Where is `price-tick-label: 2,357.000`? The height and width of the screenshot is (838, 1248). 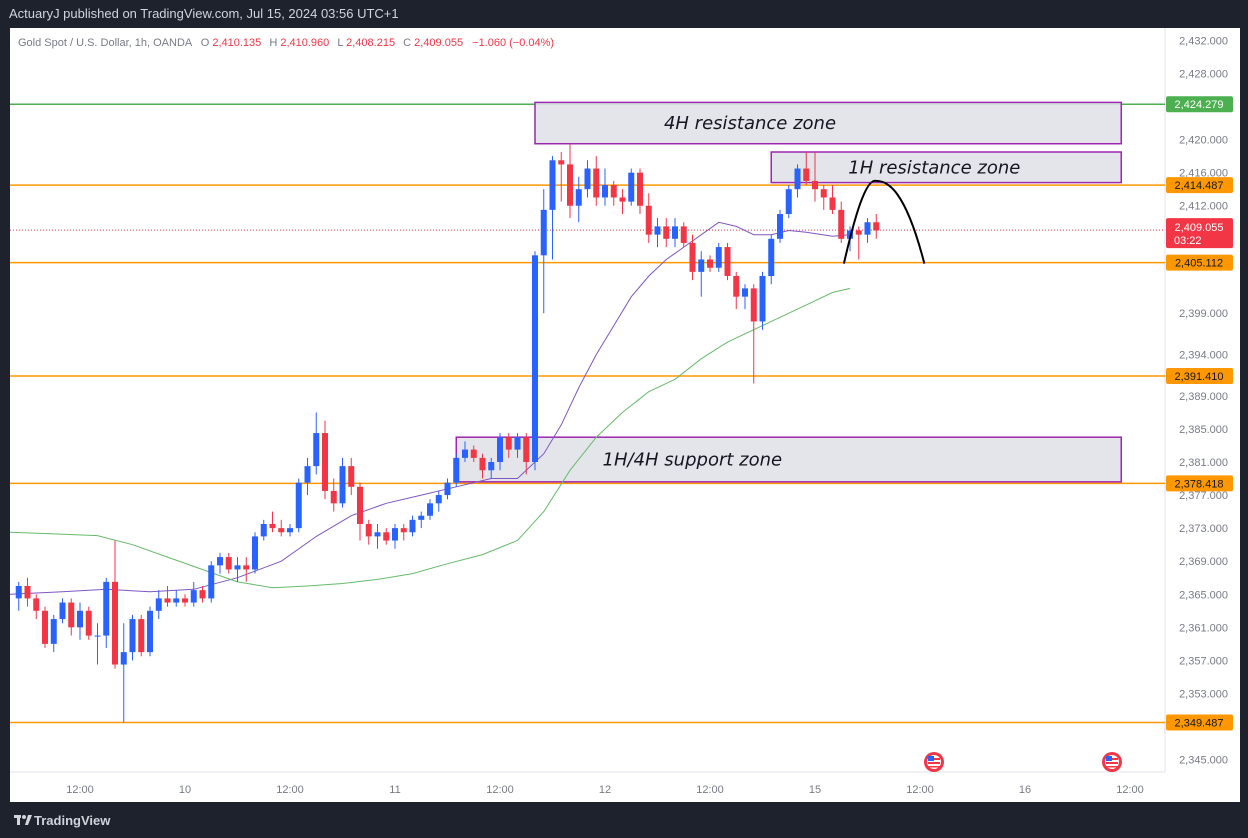 price-tick-label: 2,357.000 is located at coordinates (1203, 661).